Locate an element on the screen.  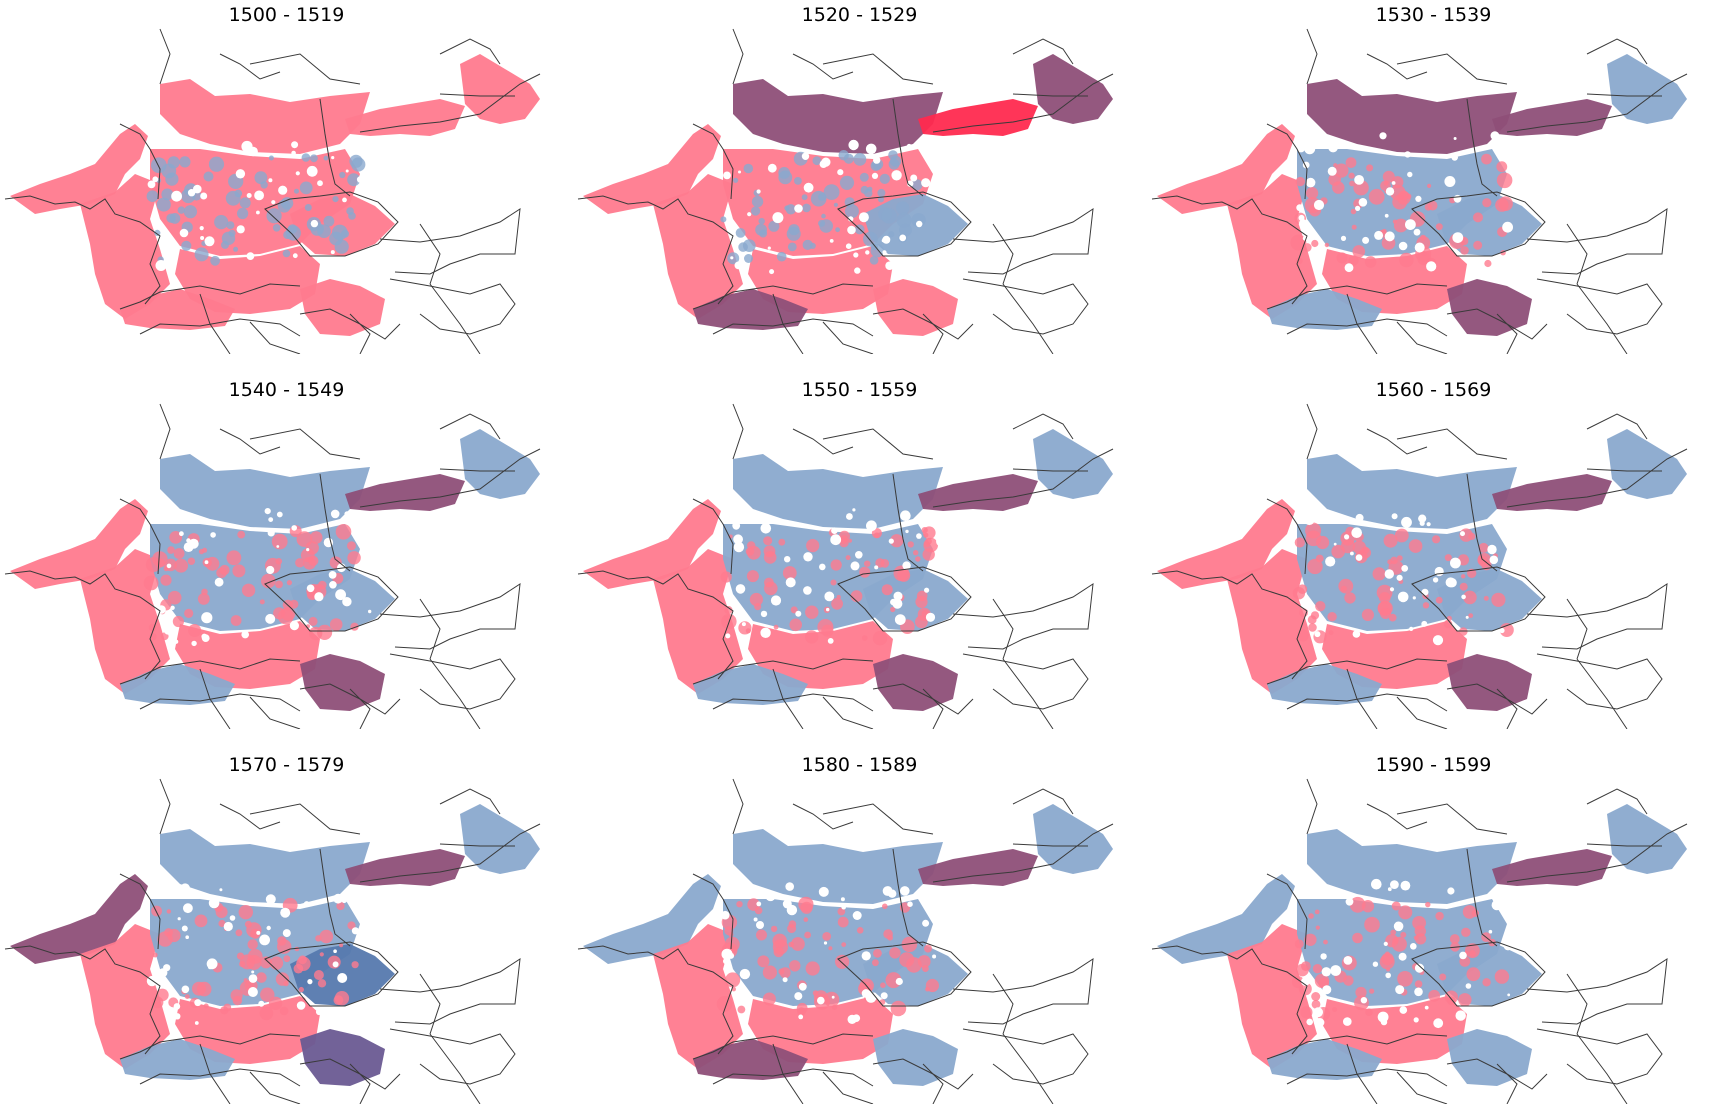
region-bohemia is located at coordinates (915, 975).